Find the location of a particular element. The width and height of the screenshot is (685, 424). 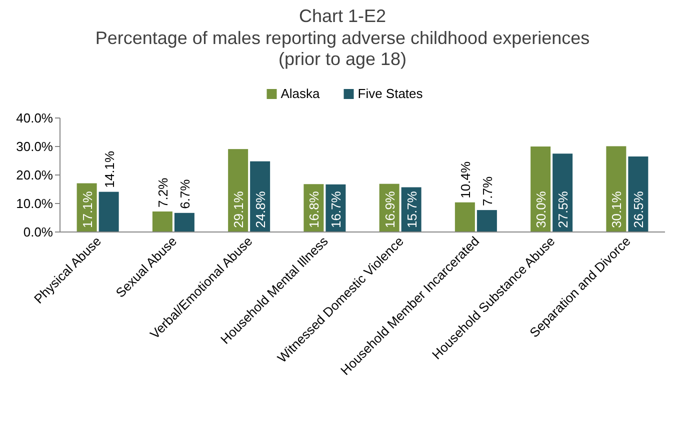

data-label: 16.7% is located at coordinates (336, 209).